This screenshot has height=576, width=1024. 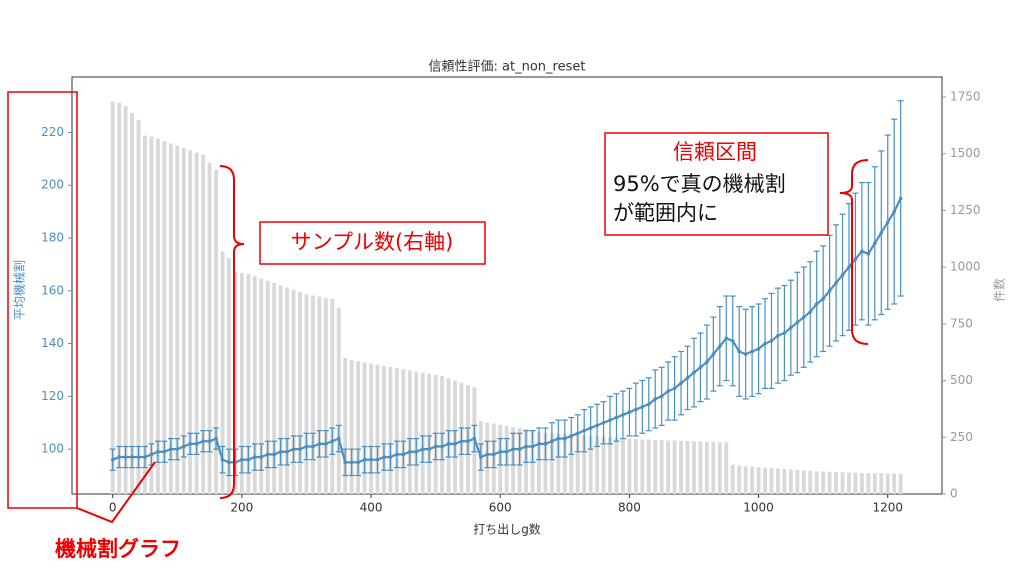 What do you see at coordinates (854, 252) in the screenshot?
I see `brace` at bounding box center [854, 252].